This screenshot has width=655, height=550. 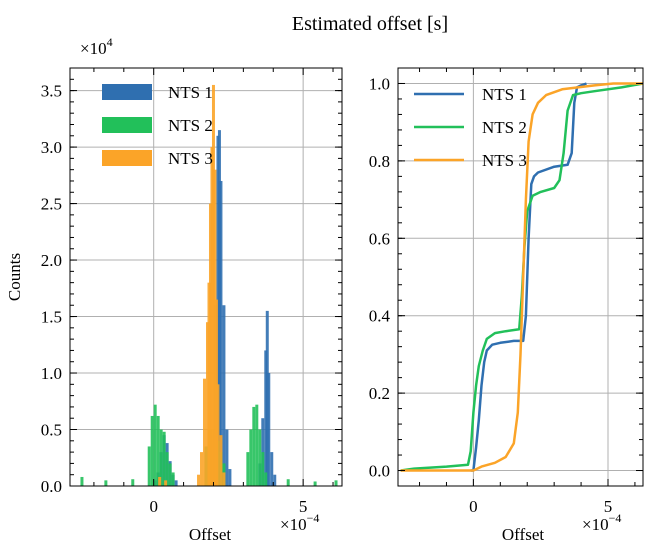 What do you see at coordinates (210, 534) in the screenshot?
I see `histogram-xlabel: Offset` at bounding box center [210, 534].